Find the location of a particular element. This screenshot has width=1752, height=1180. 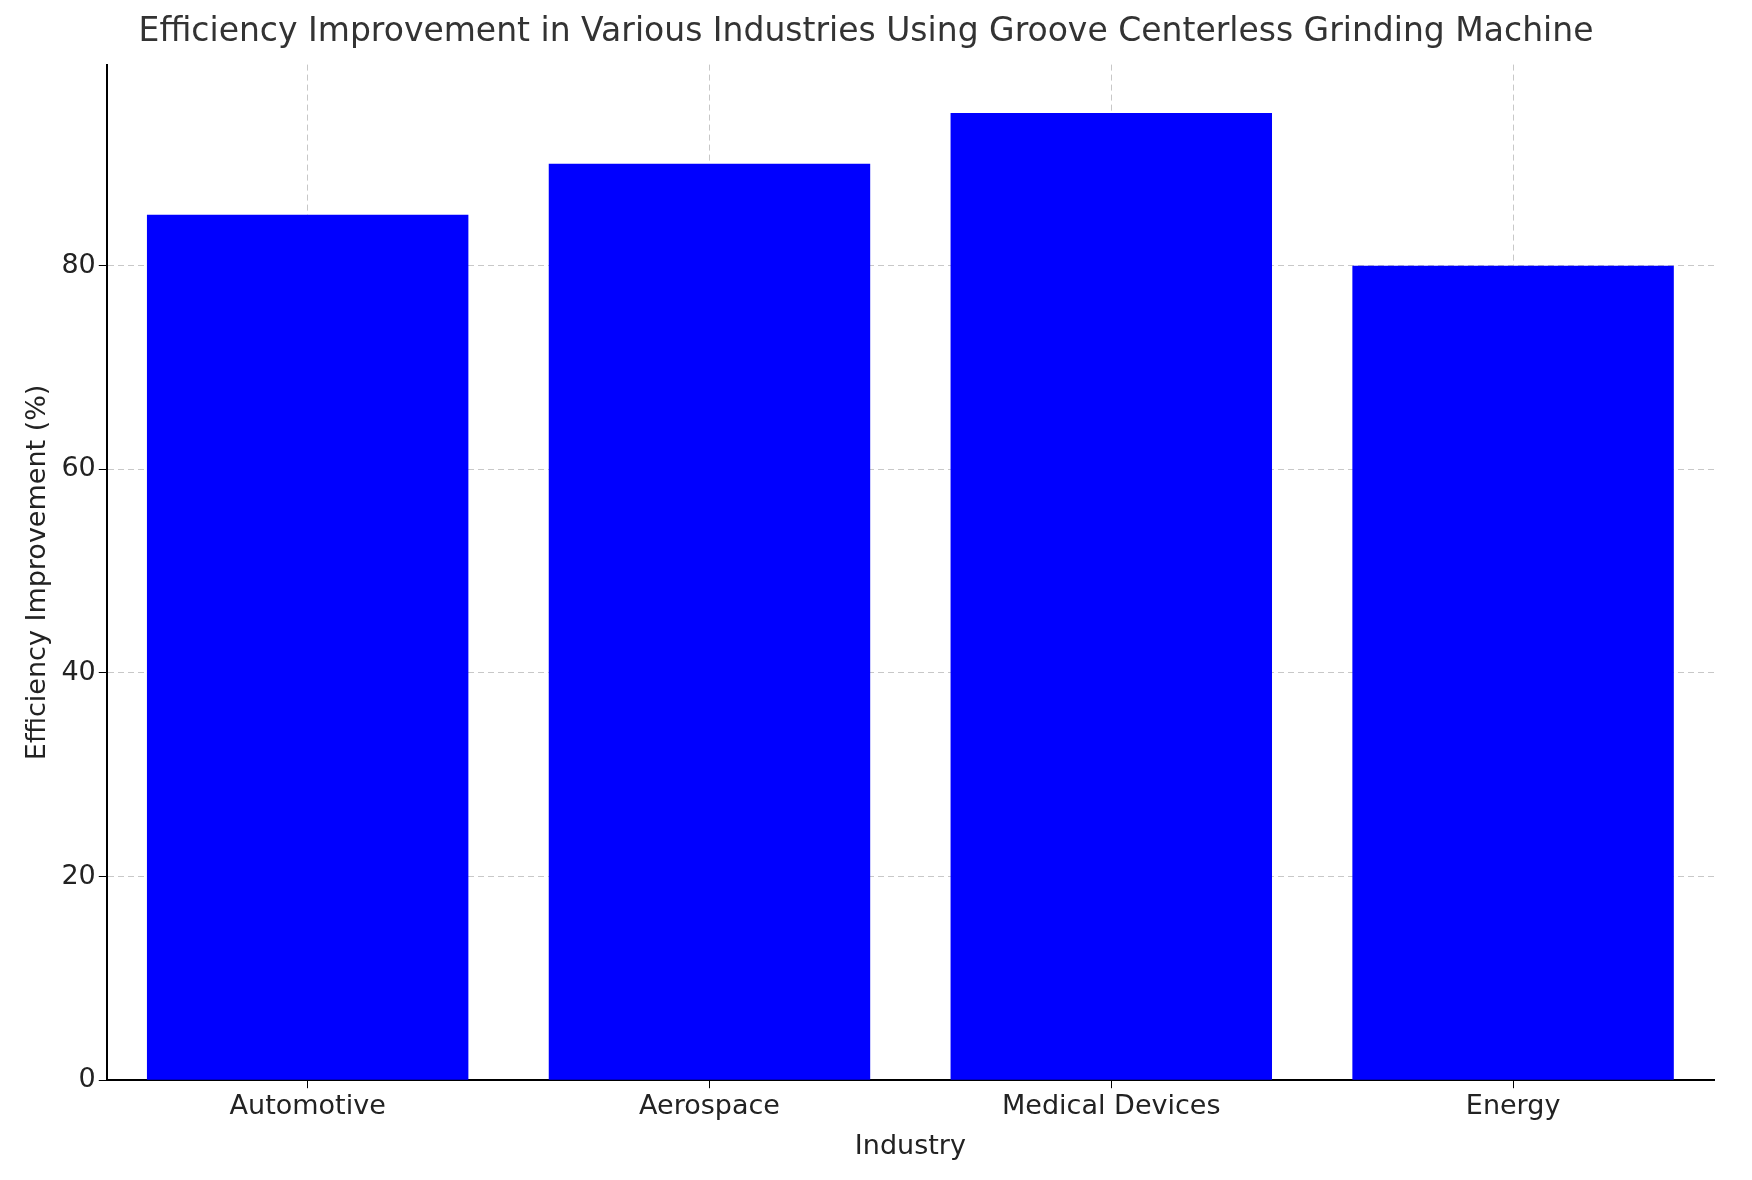

y-axis-title: Efficiency Improvement (%) is located at coordinates (36, 572).